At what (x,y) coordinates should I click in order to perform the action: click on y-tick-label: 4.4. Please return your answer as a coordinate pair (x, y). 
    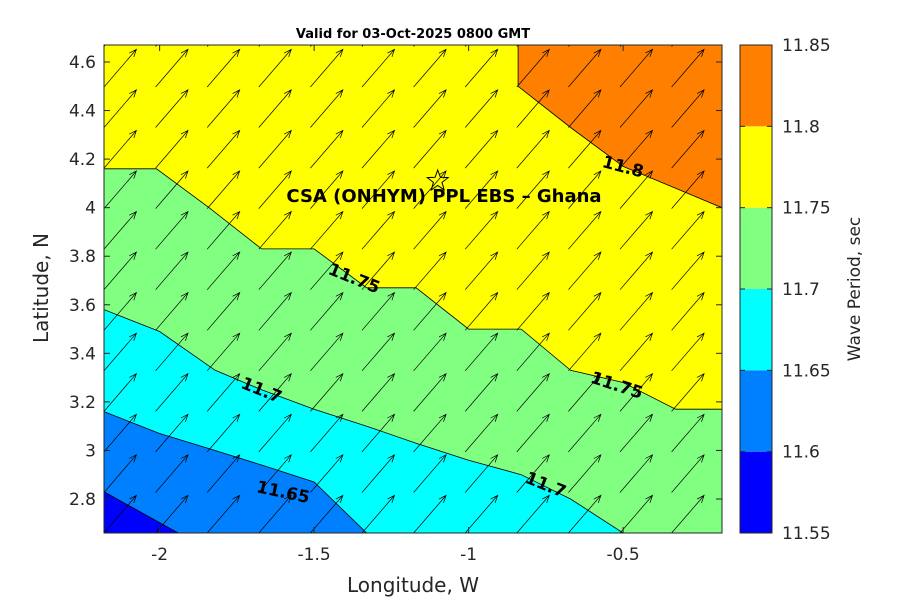
    Looking at the image, I should click on (82, 112).